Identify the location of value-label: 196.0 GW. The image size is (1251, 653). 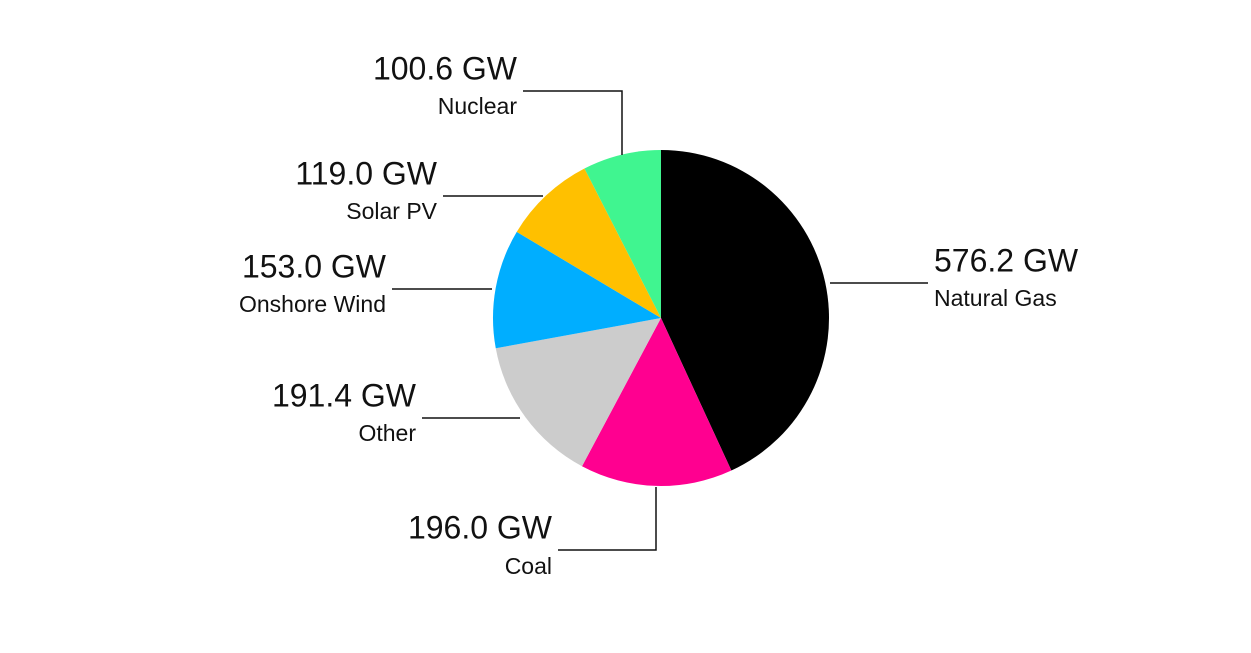
(480, 527).